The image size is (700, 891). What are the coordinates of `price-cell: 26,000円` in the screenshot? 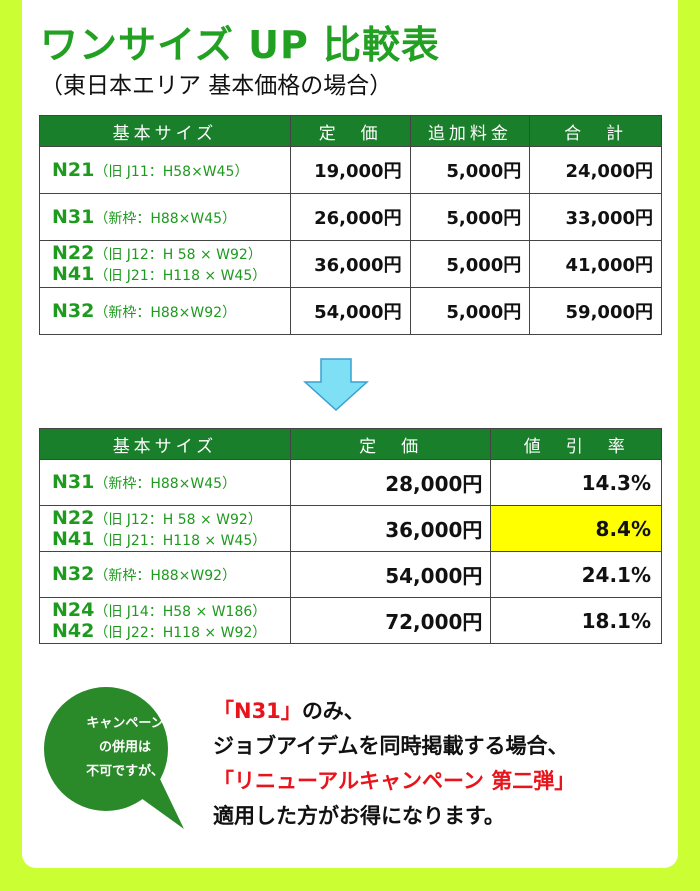 It's located at (350, 217).